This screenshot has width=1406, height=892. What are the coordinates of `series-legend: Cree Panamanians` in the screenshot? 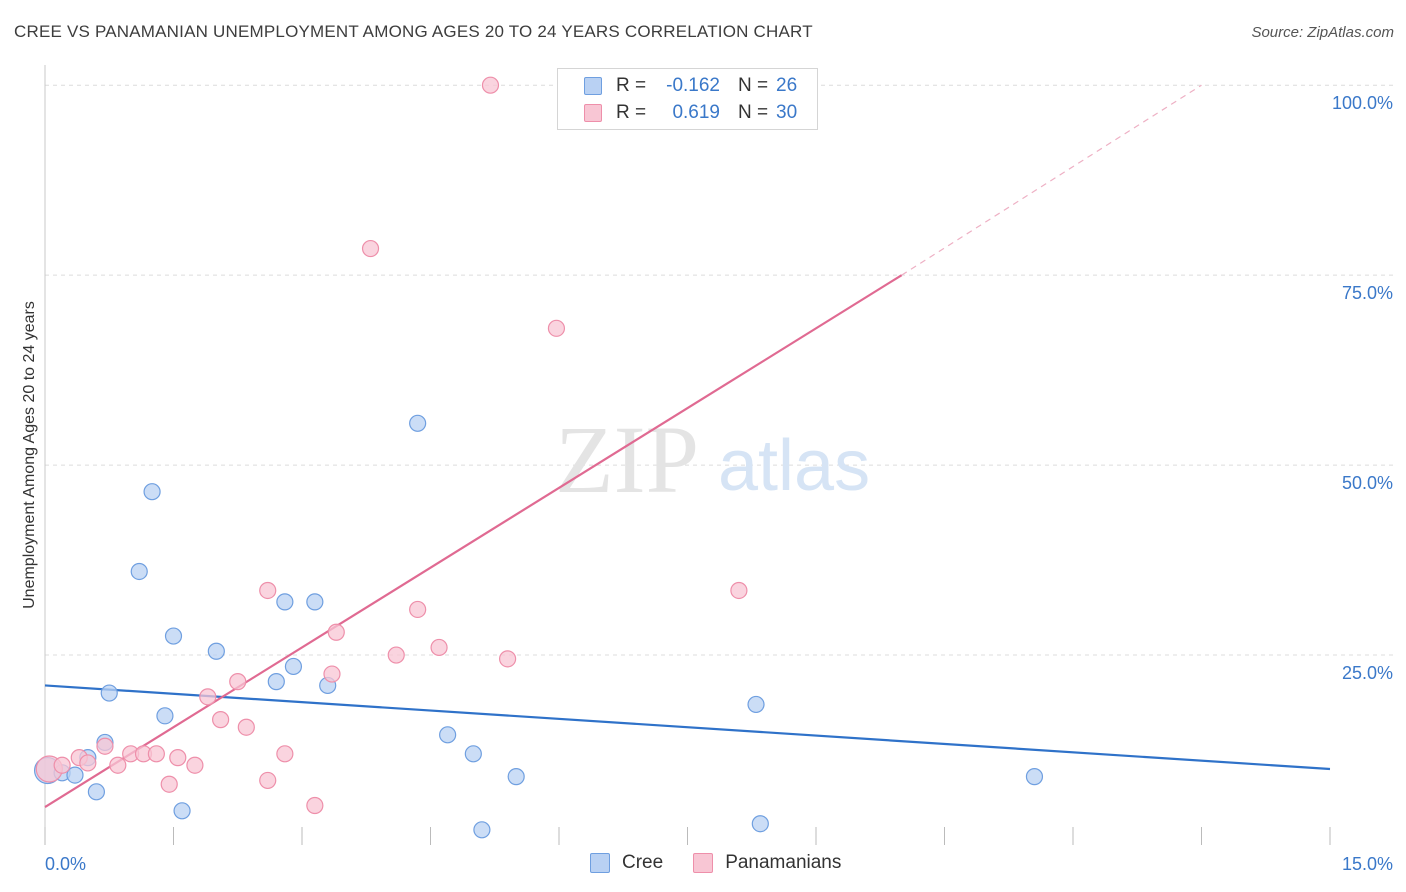 It's located at (730, 863).